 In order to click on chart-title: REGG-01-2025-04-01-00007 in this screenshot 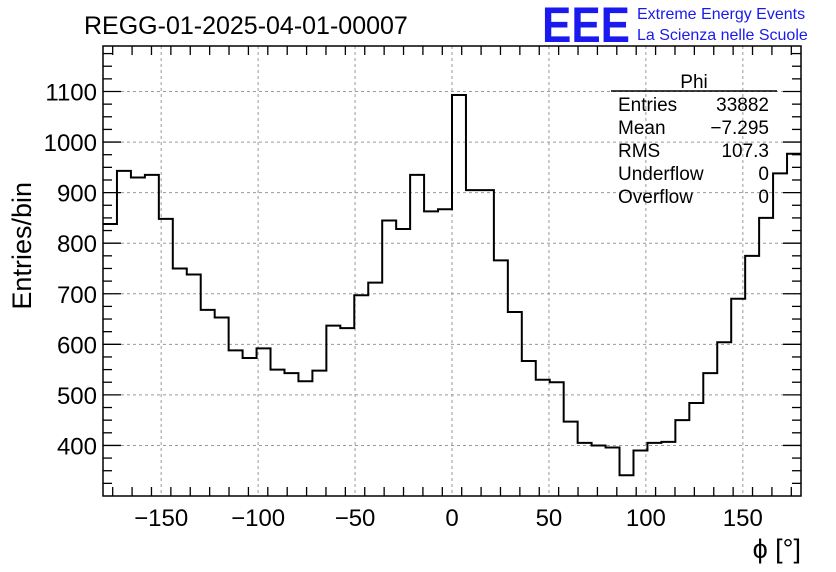, I will do `click(246, 26)`.